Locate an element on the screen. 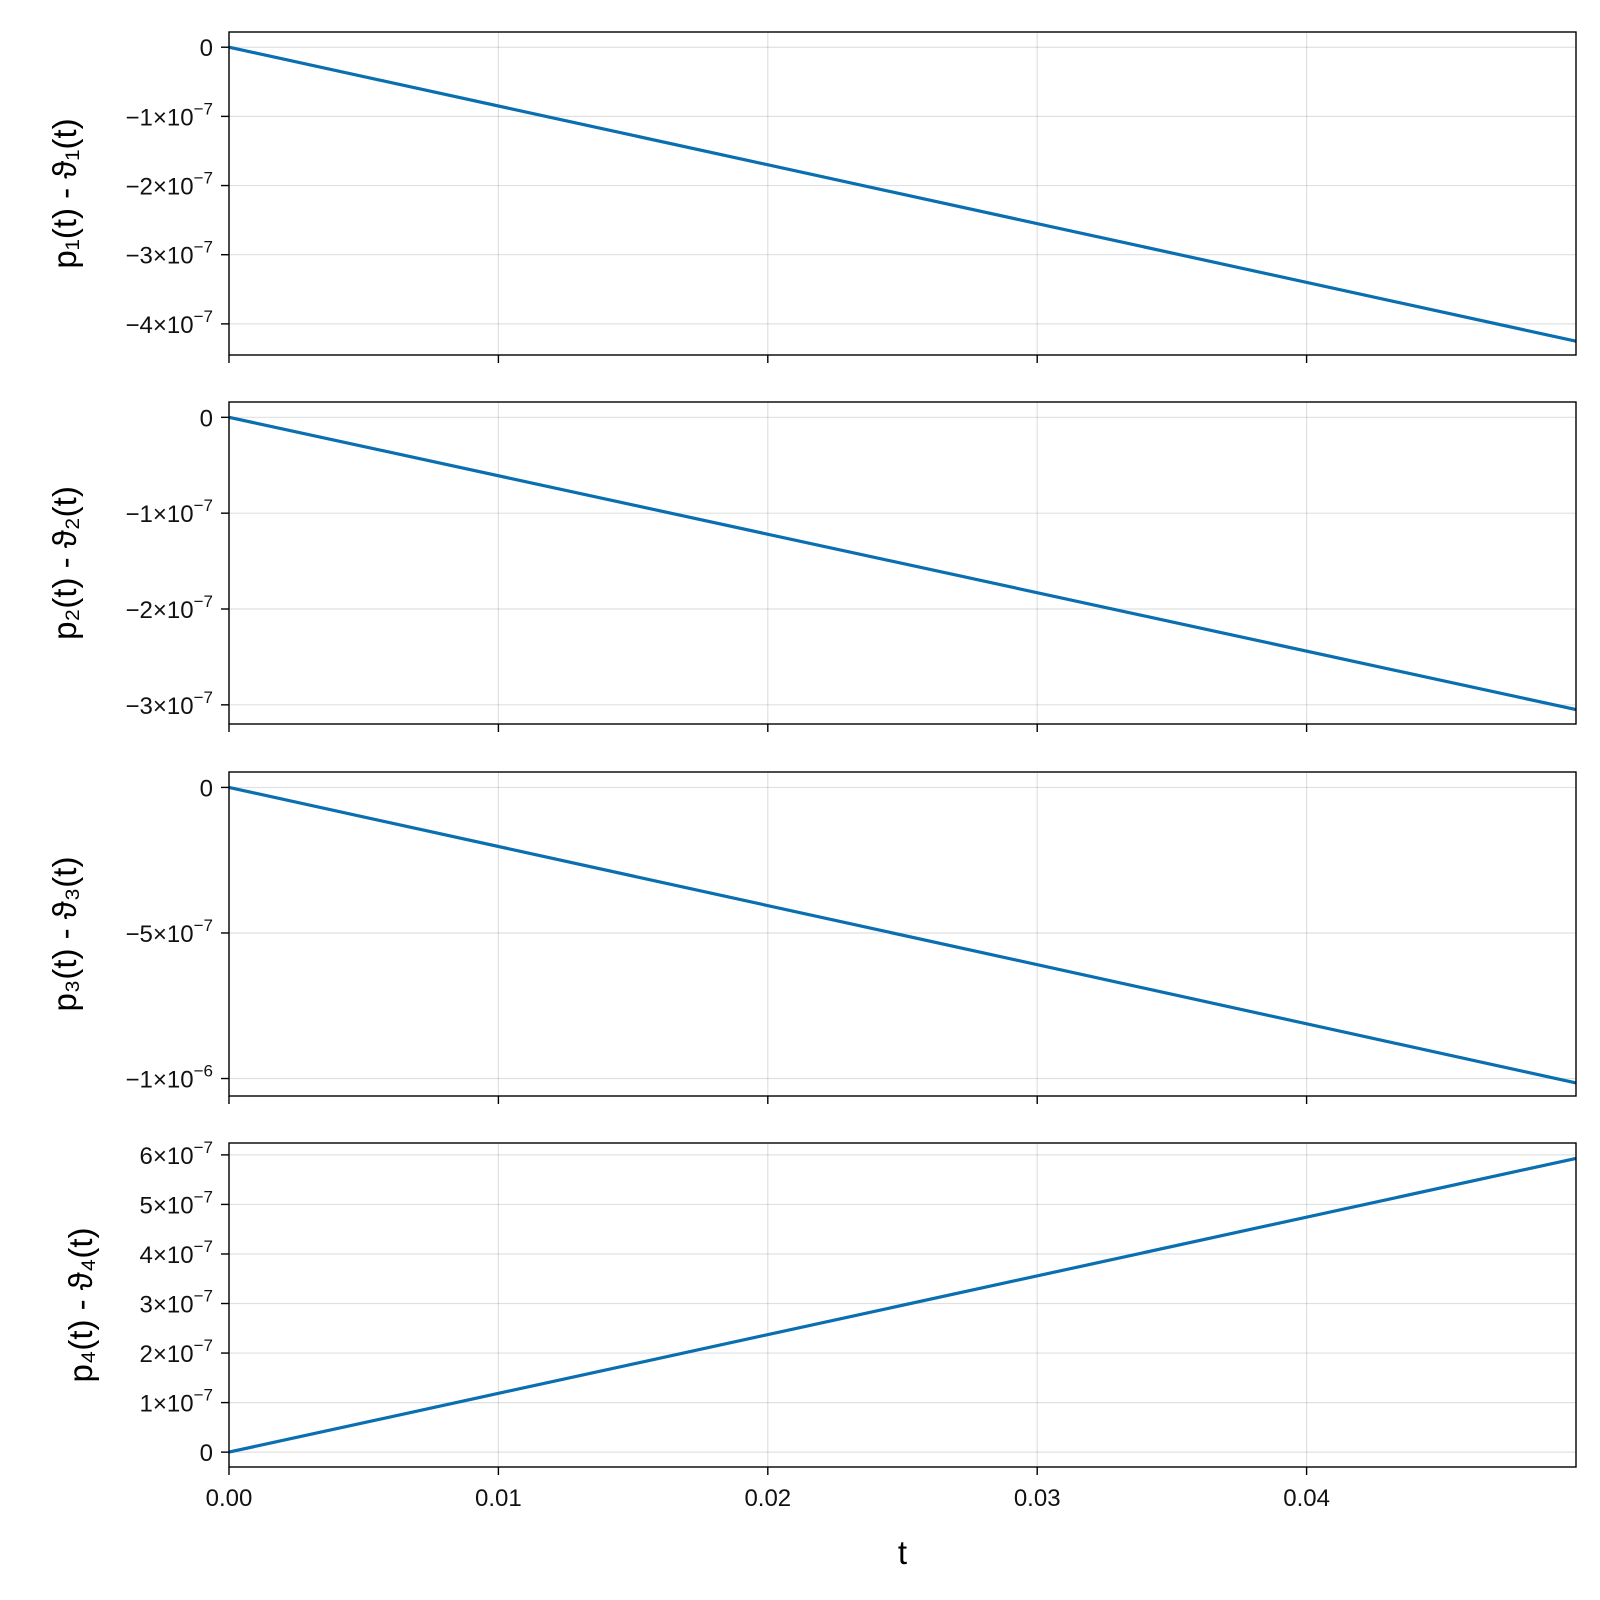 The width and height of the screenshot is (1600, 1600). y-tick-label: 5×10⁻⁷ is located at coordinates (176, 1203).